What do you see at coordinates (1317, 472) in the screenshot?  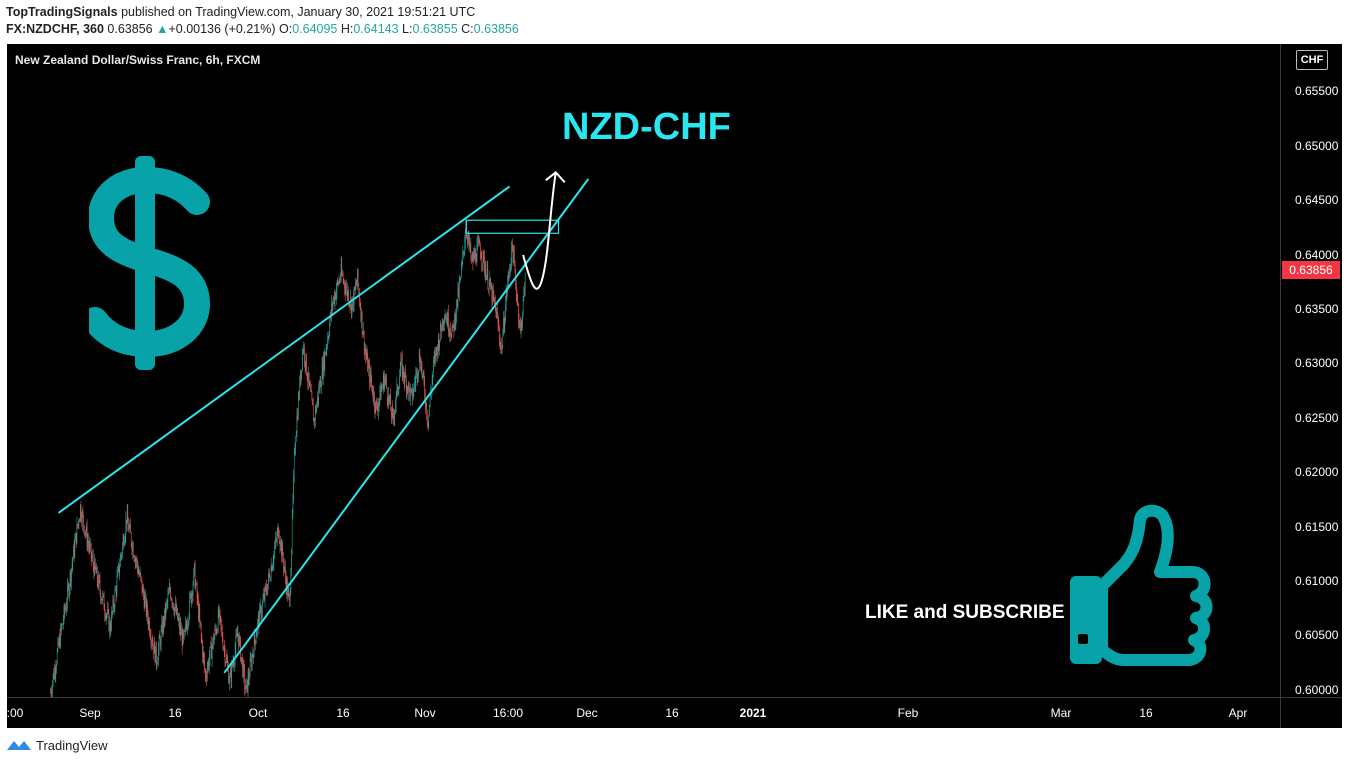 I see `y-tick: 0.62000` at bounding box center [1317, 472].